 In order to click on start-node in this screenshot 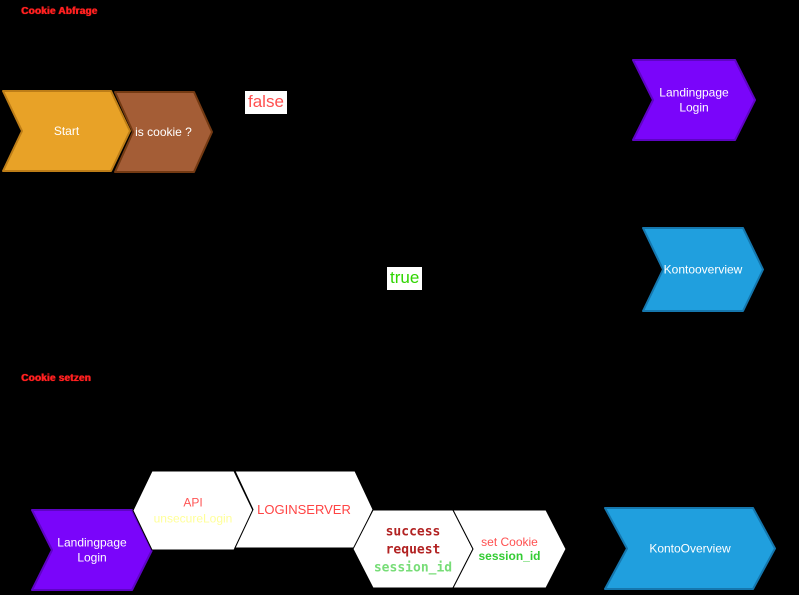, I will do `click(66, 131)`.